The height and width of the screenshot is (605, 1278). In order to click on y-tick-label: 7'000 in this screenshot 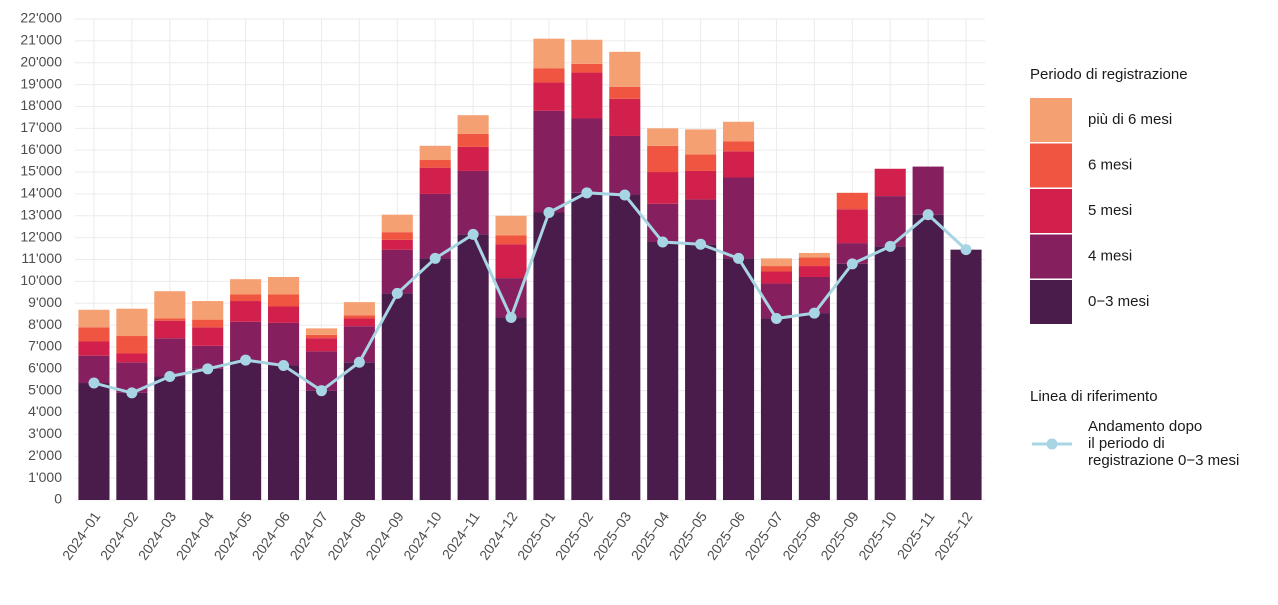, I will do `click(45, 346)`.